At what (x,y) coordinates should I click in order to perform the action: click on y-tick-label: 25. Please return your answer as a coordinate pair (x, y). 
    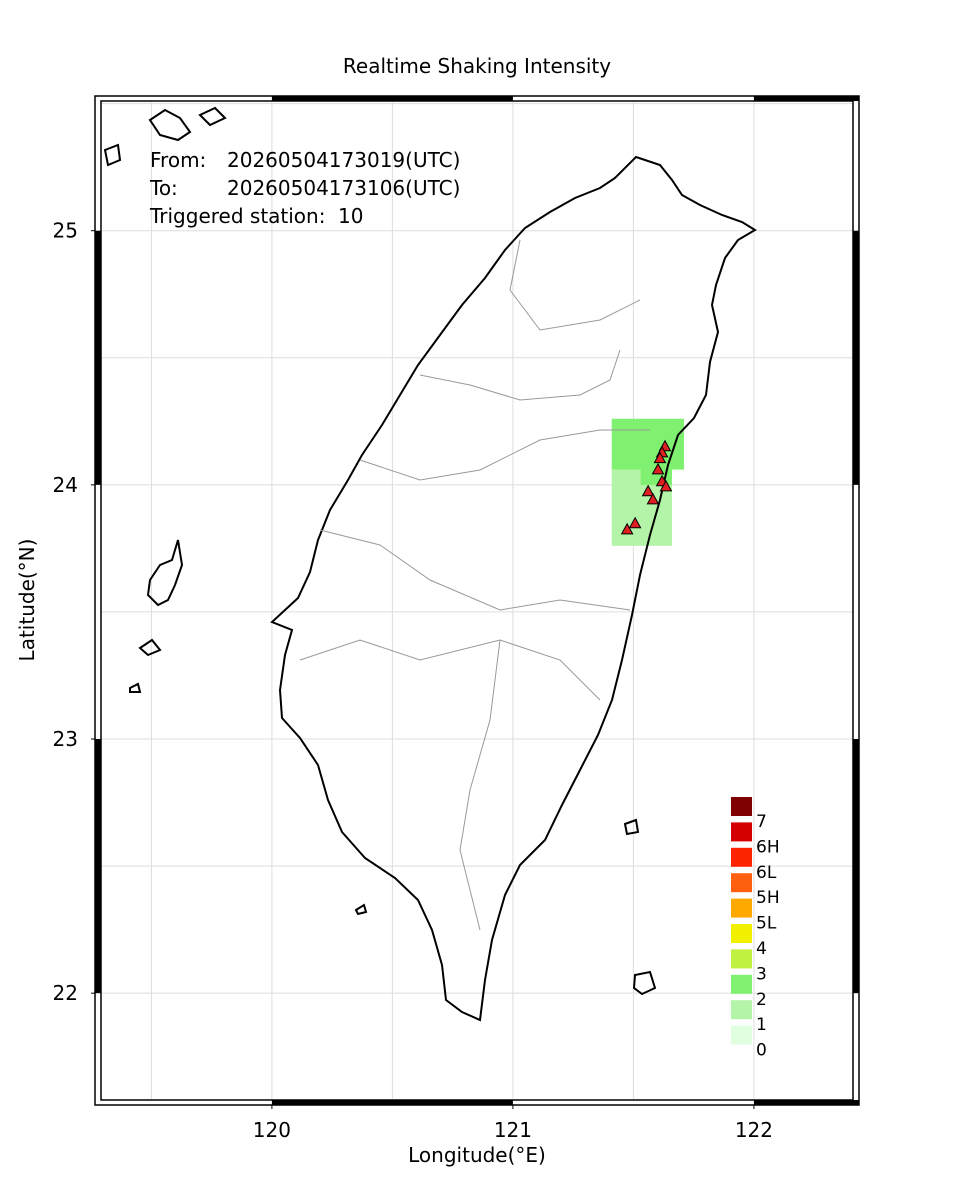
    Looking at the image, I should click on (65, 231).